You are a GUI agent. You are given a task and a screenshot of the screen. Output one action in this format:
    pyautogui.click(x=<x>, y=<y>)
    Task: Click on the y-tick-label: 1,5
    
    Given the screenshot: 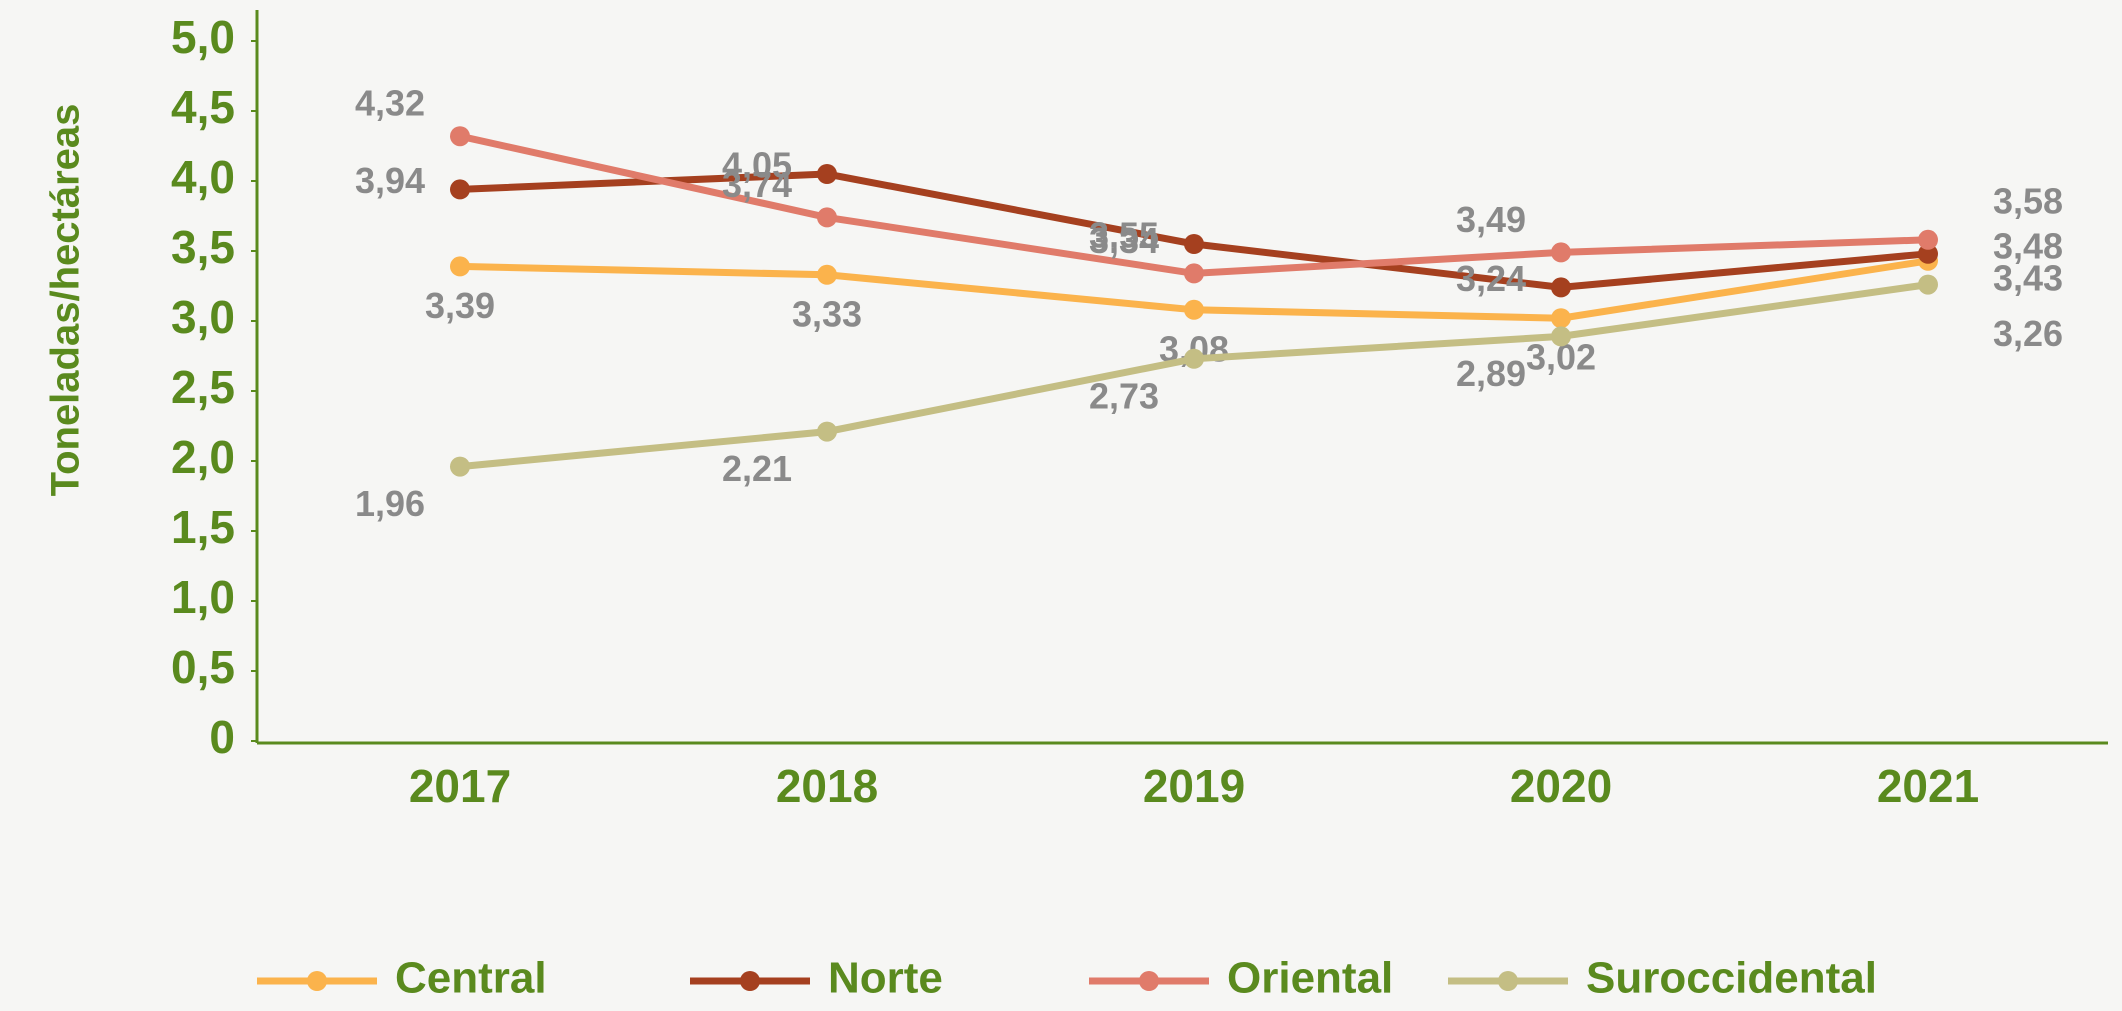 What is the action you would take?
    pyautogui.click(x=203, y=527)
    